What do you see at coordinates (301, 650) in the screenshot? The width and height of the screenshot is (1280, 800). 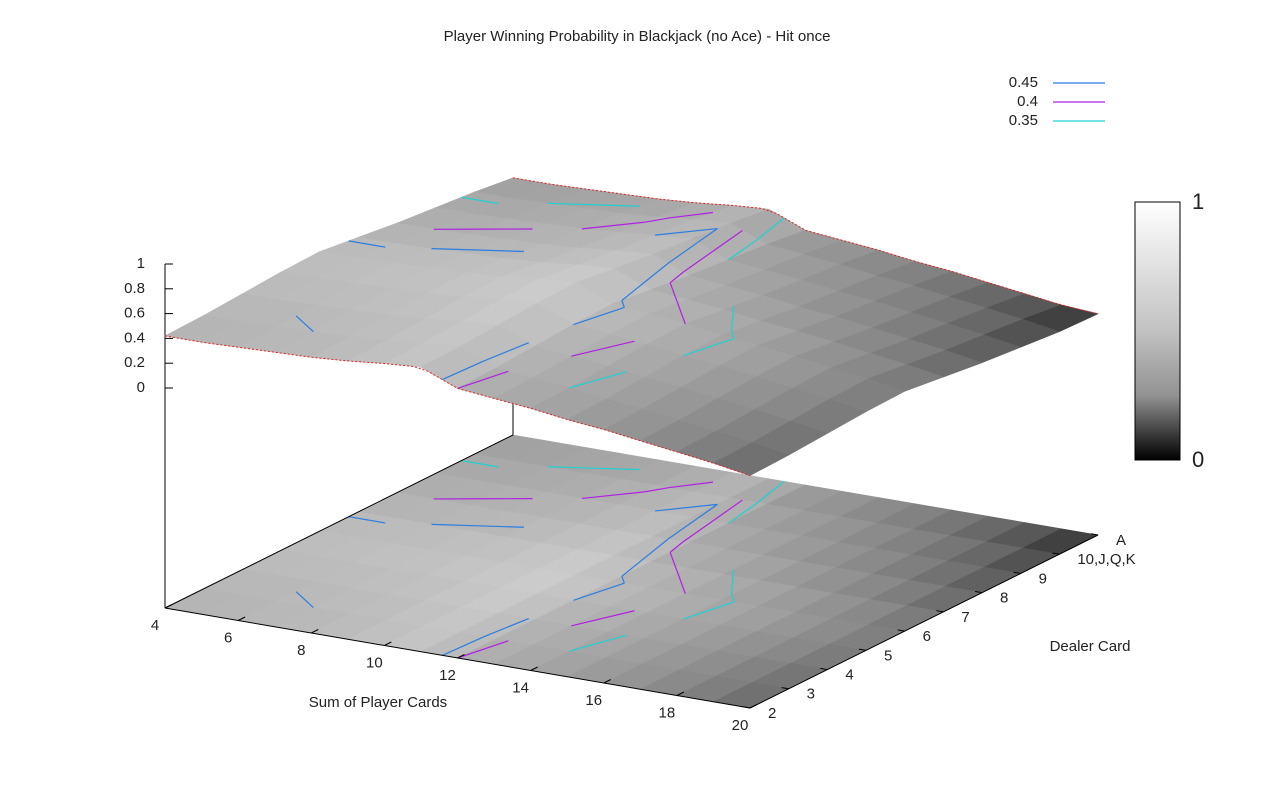 I see `x-tick-label: 8` at bounding box center [301, 650].